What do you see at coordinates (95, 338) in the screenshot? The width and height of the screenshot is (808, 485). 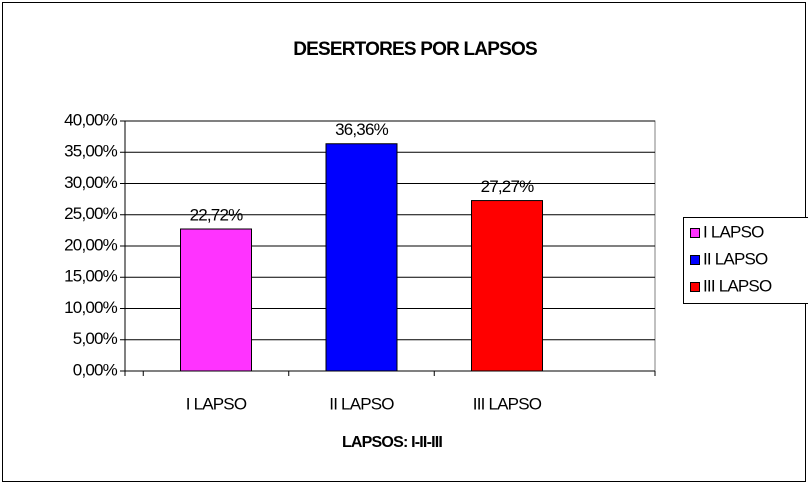 I see `y-tick-label: 5,00%` at bounding box center [95, 338].